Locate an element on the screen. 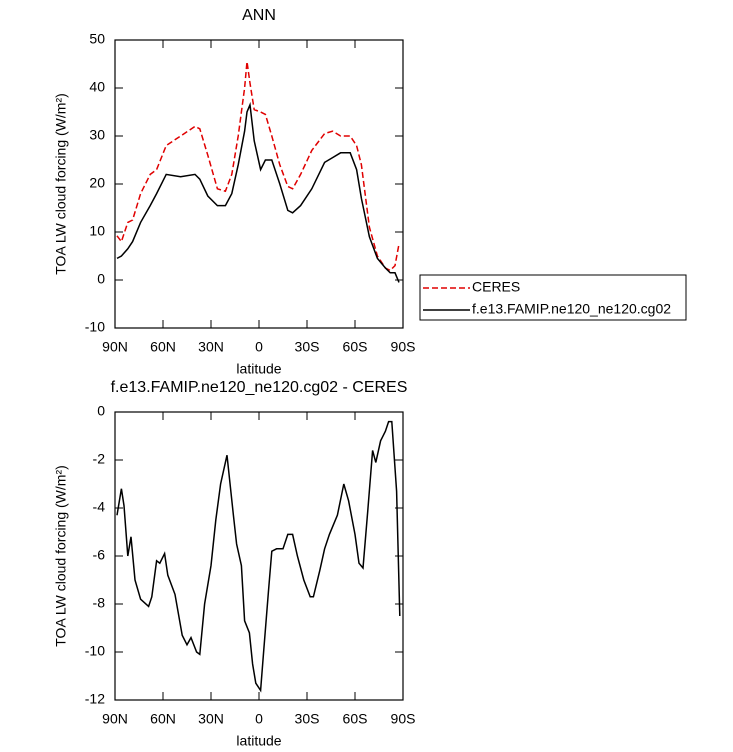 The height and width of the screenshot is (752, 733). y-tick-label: 10 is located at coordinates (97, 231).